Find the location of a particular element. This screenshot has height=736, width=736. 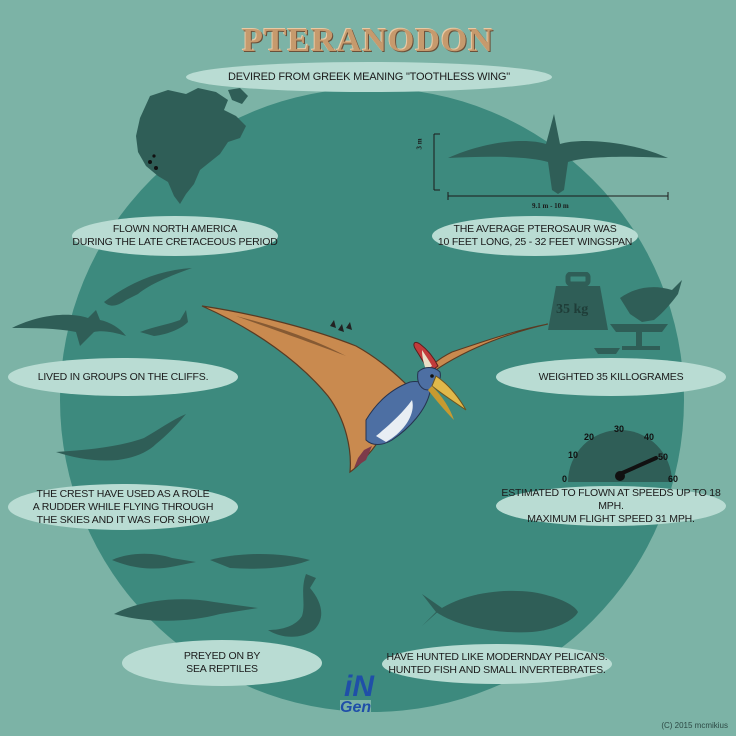

logo-bottom-text: Gen is located at coordinates (356, 707).